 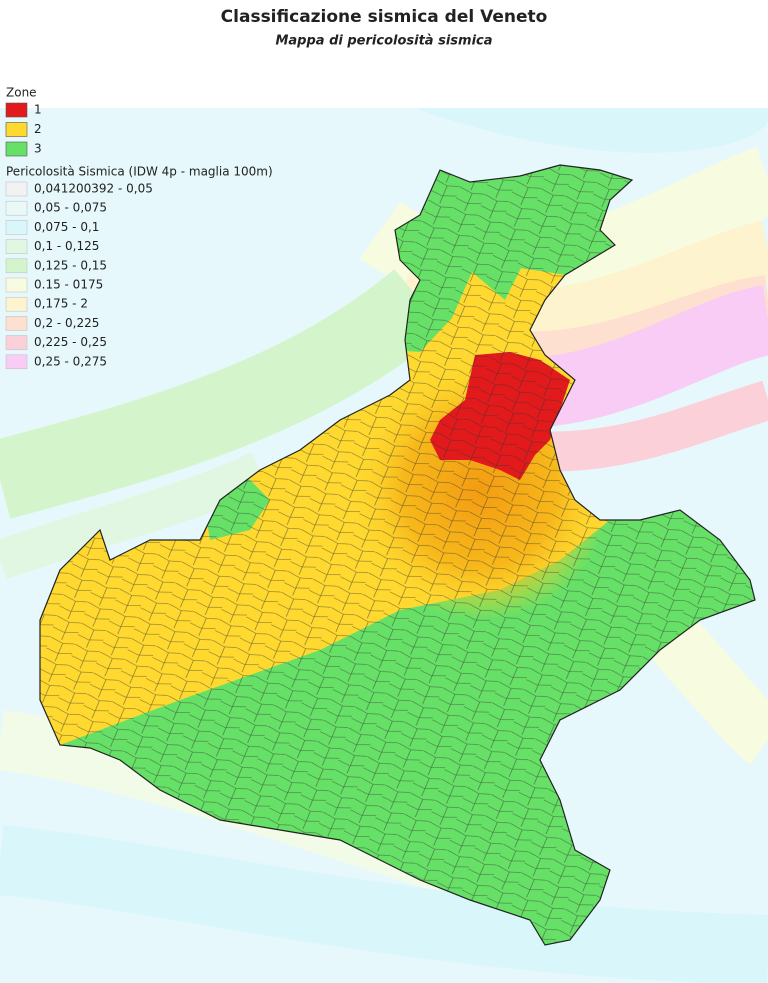 What do you see at coordinates (70, 208) in the screenshot?
I see `legend-label: 0,05 - 0,075` at bounding box center [70, 208].